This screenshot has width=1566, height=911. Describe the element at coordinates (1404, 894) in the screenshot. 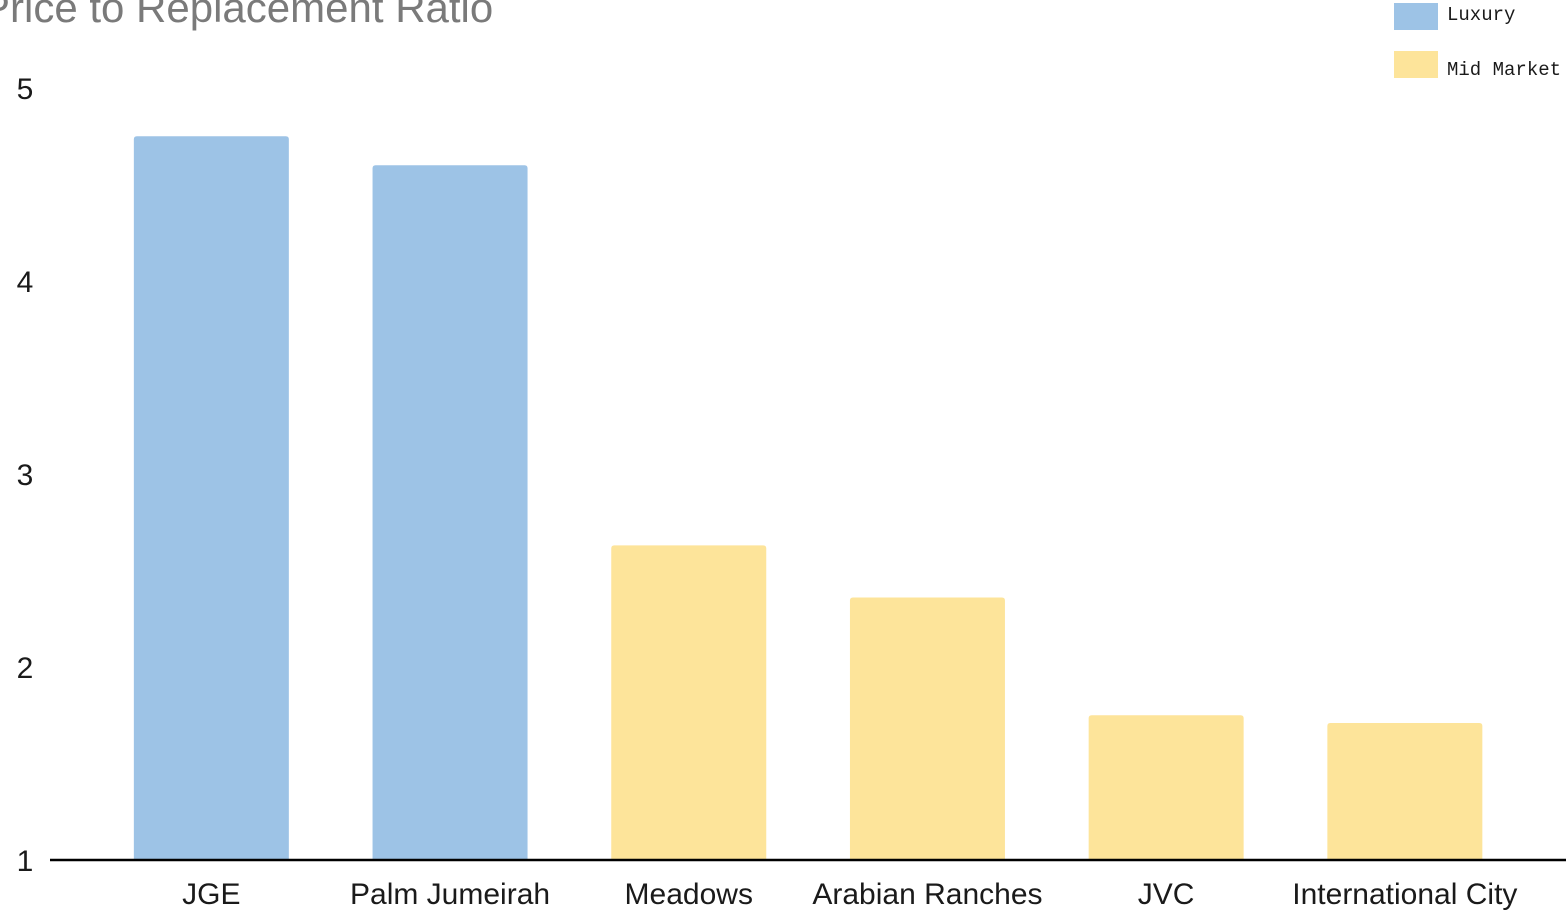

I see `x-tick-label: International City` at that location.